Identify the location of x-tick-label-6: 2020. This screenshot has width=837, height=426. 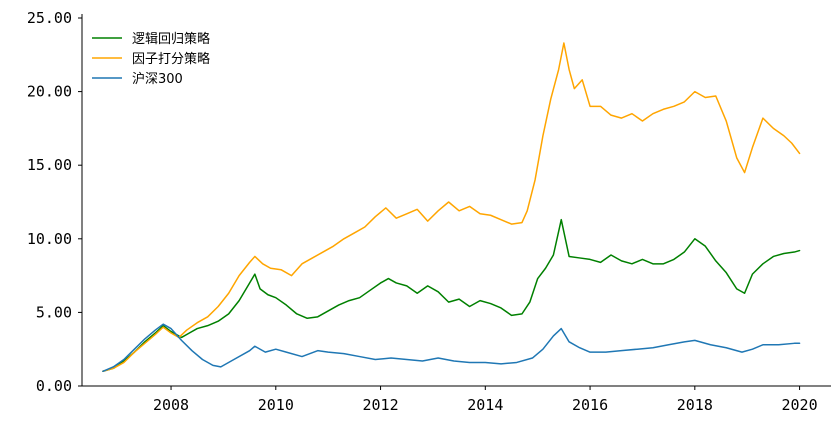
(800, 405).